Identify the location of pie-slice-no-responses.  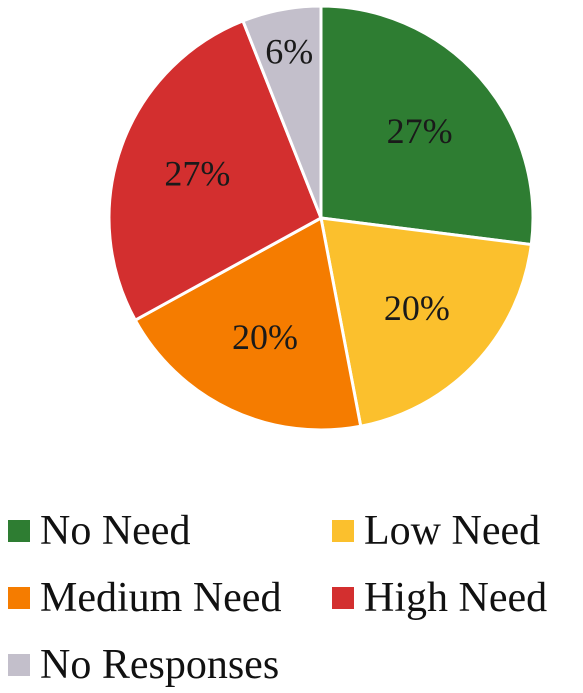
(282, 111).